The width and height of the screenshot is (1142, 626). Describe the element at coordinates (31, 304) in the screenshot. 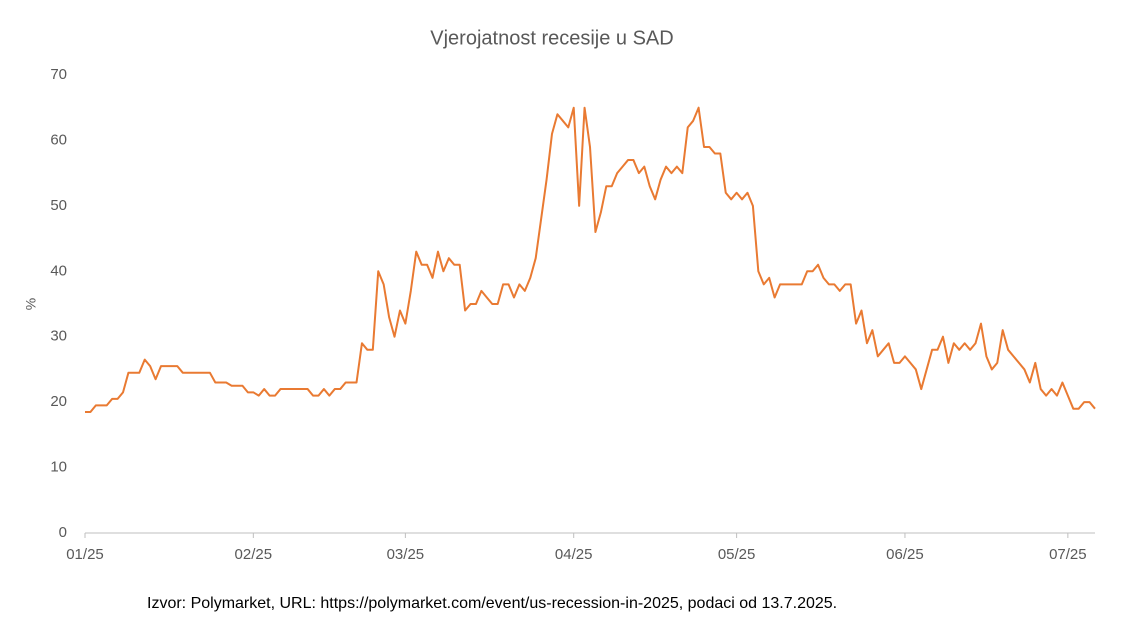

I see `y-axis-label: %` at that location.